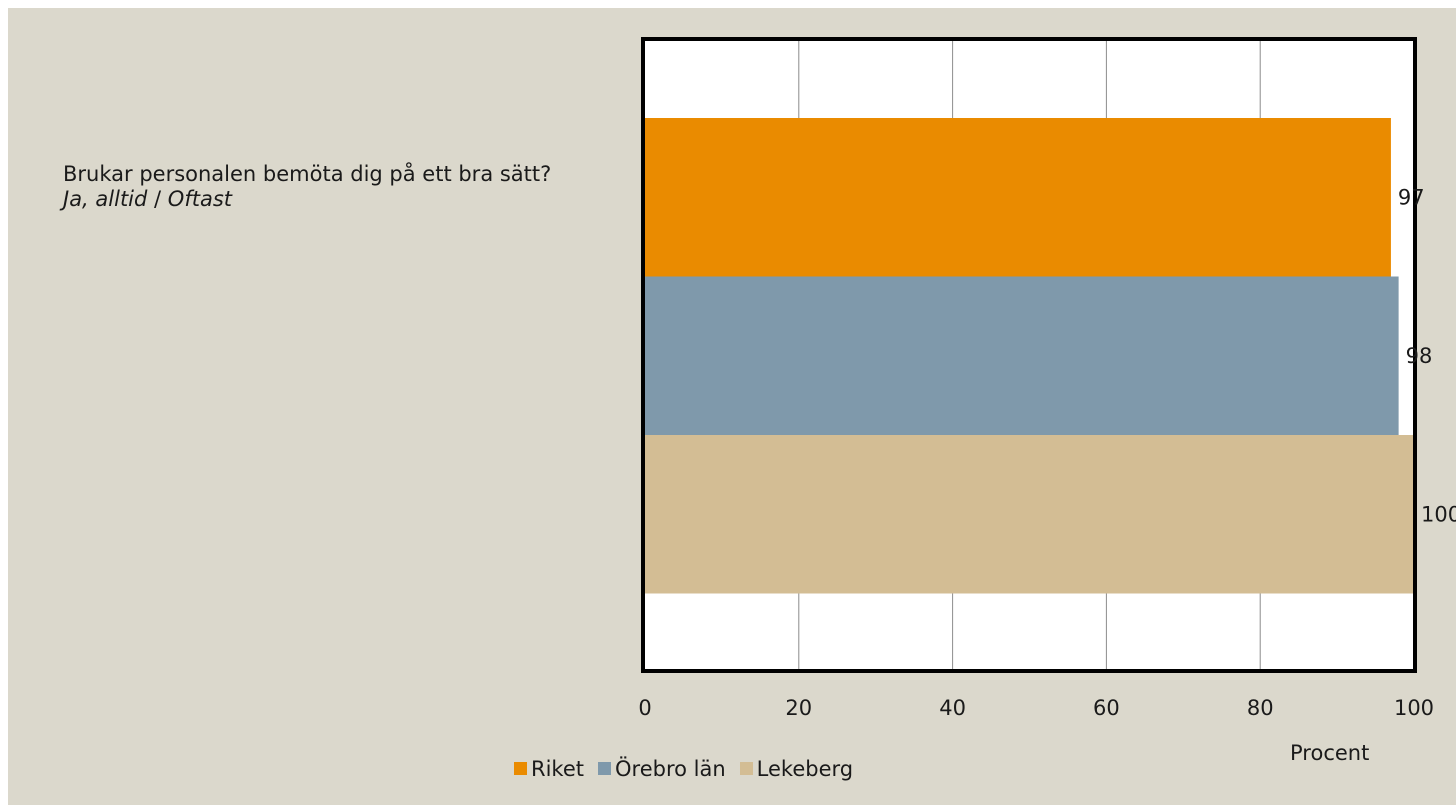 The height and width of the screenshot is (805, 1456). I want to click on answer-option-a: Ja, alltid, so click(105, 199).